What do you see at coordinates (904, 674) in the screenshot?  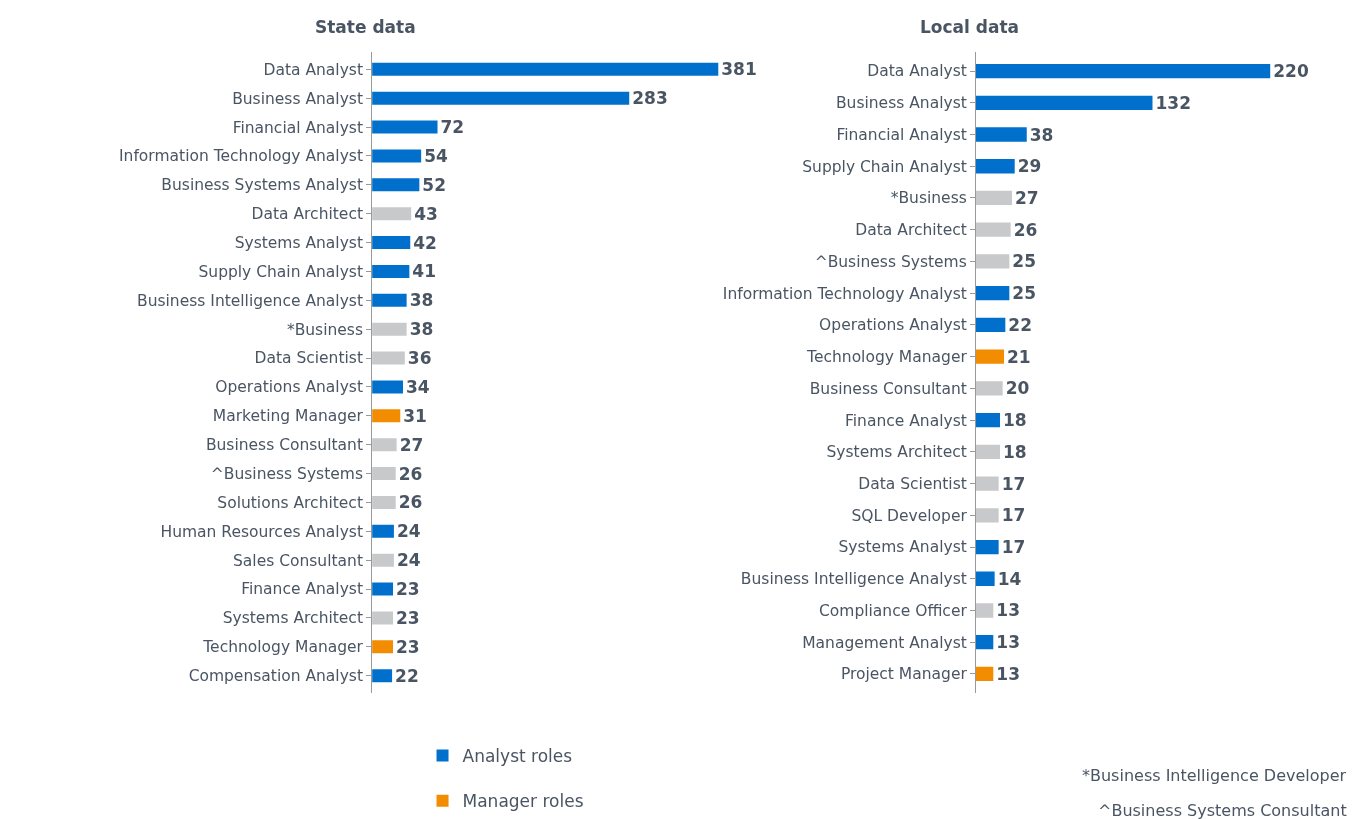 I see `y-tick-label: Project Manager` at bounding box center [904, 674].